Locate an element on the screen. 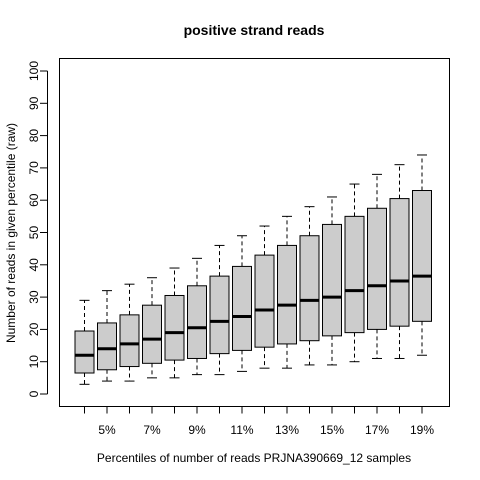  x-tick-label: 5% is located at coordinates (107, 430).